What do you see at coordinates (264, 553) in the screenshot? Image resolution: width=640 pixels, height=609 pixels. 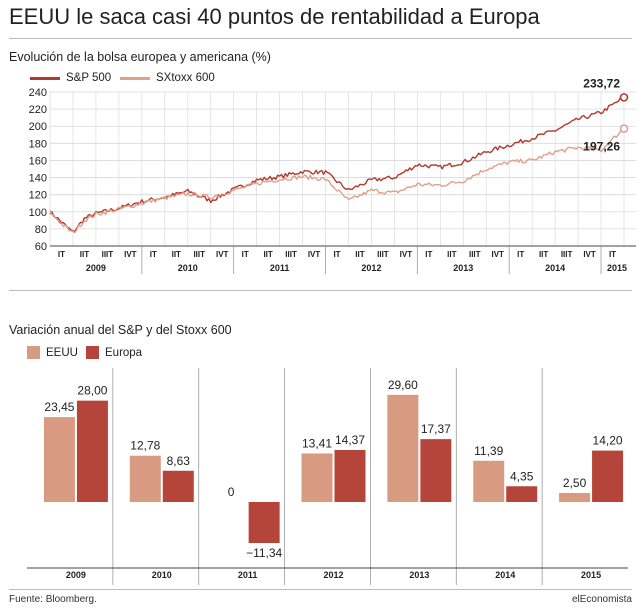 I see `bar-value-label-europa-2011: −11,34` at bounding box center [264, 553].